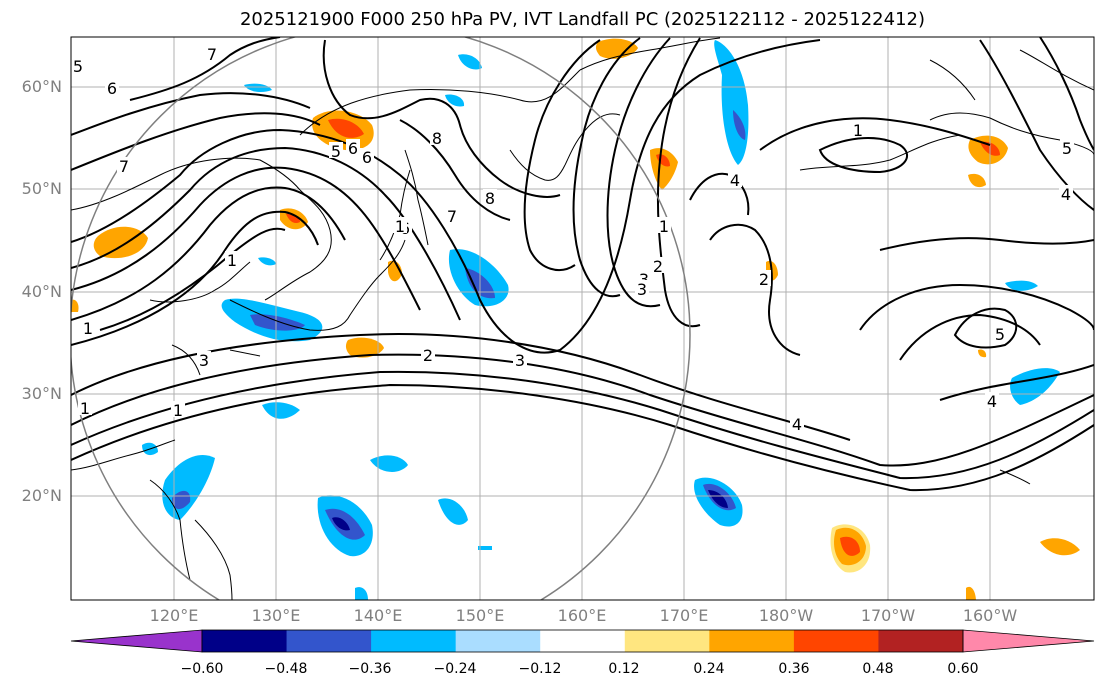  What do you see at coordinates (136, 641) in the screenshot?
I see `colorbar-extend-low` at bounding box center [136, 641].